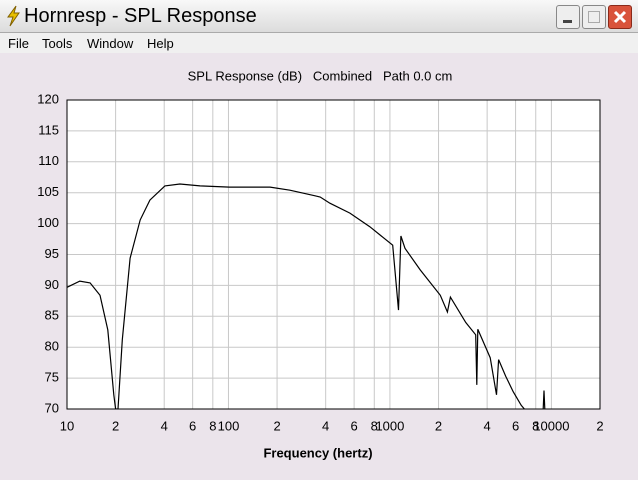 This screenshot has width=638, height=480. I want to click on y-tick-label: 80, so click(52, 346).